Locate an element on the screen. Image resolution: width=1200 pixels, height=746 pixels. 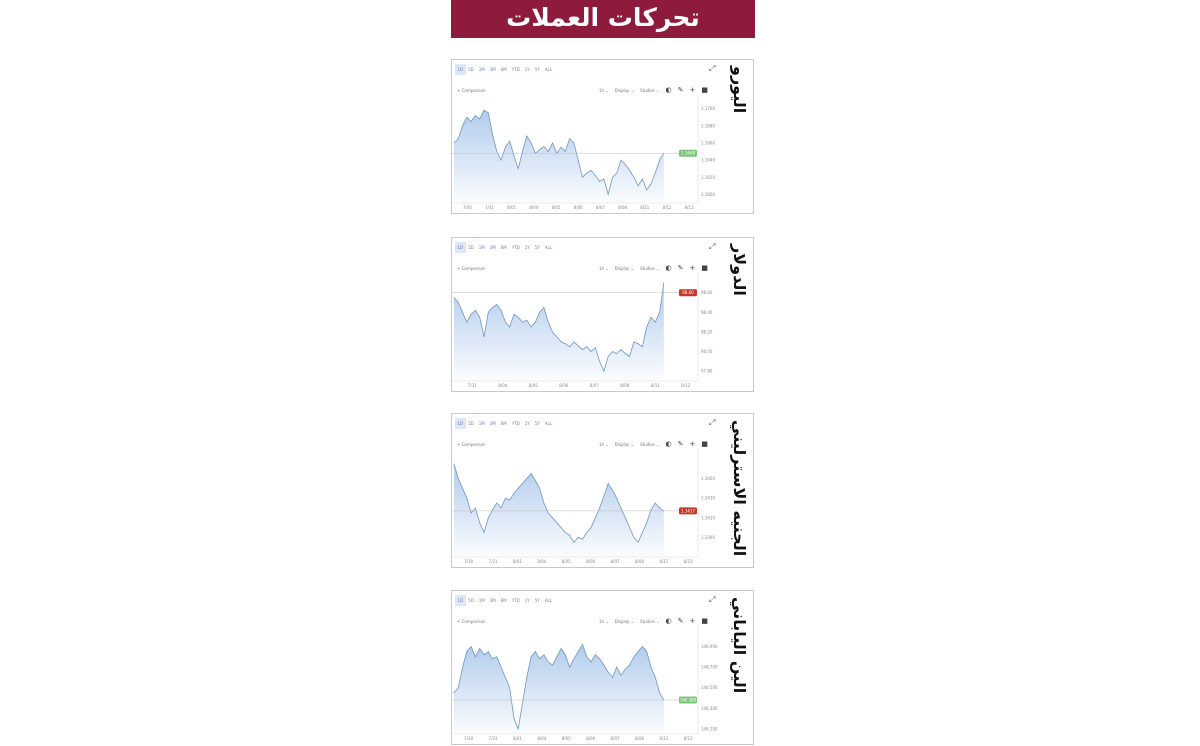
range-selector: 1D 5D 1M 3M 6M YTD 1Y 5Y ALL is located at coordinates (504, 600).